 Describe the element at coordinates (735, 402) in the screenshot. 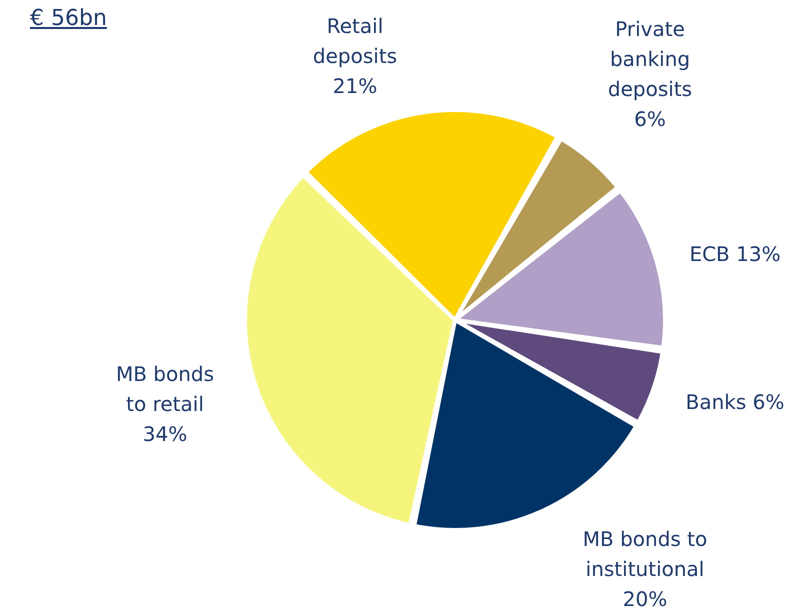

I see `slice-label: Banks 6%` at that location.